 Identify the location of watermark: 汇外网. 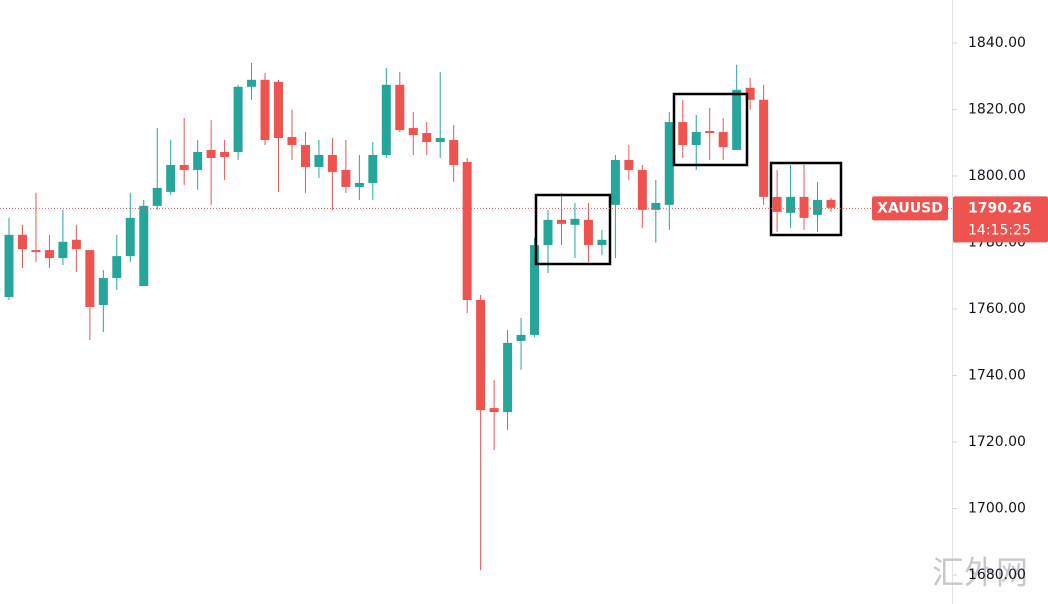
(980, 573).